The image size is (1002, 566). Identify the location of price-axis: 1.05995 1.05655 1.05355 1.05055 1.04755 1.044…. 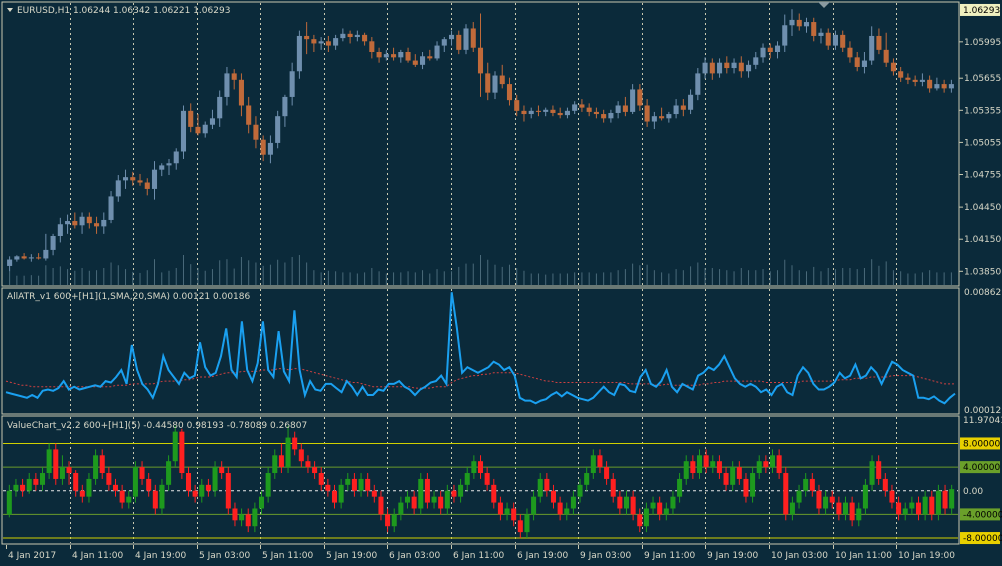
(980, 140).